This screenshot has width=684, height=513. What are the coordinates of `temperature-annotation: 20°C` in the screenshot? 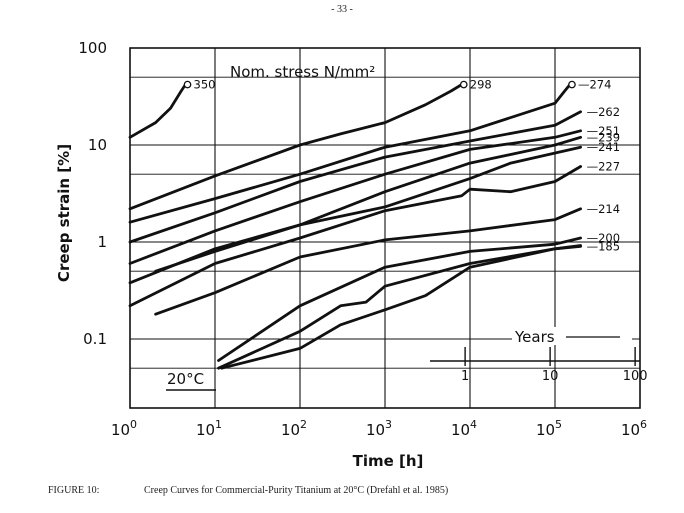 It's located at (191, 380).